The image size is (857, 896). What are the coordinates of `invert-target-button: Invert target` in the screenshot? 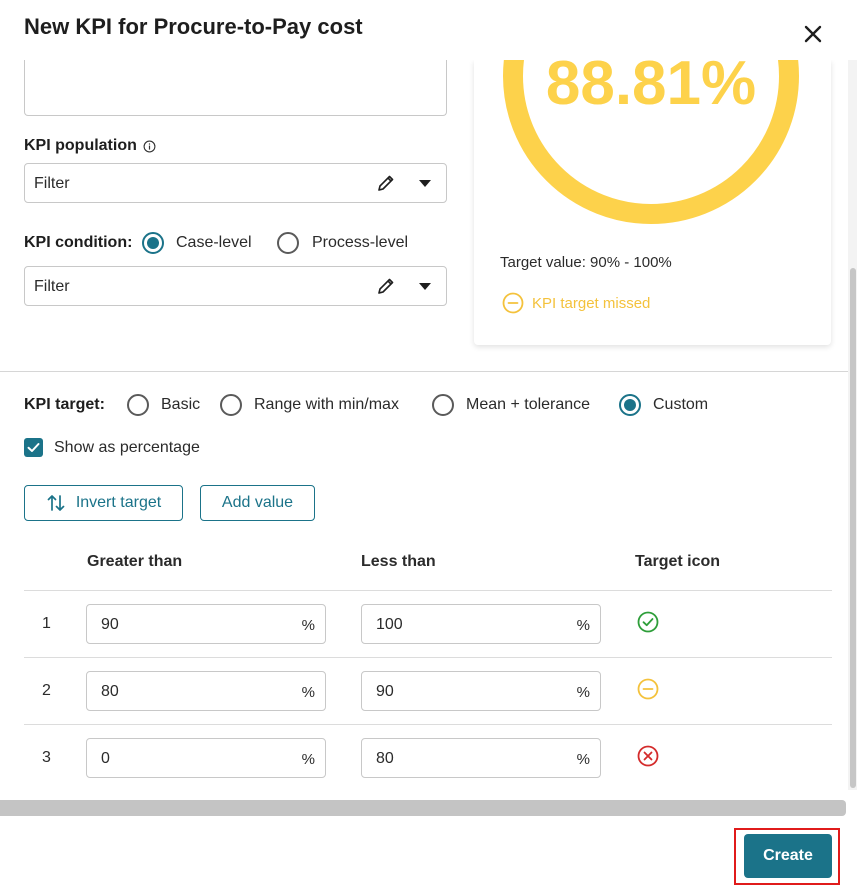 It's located at (103, 503).